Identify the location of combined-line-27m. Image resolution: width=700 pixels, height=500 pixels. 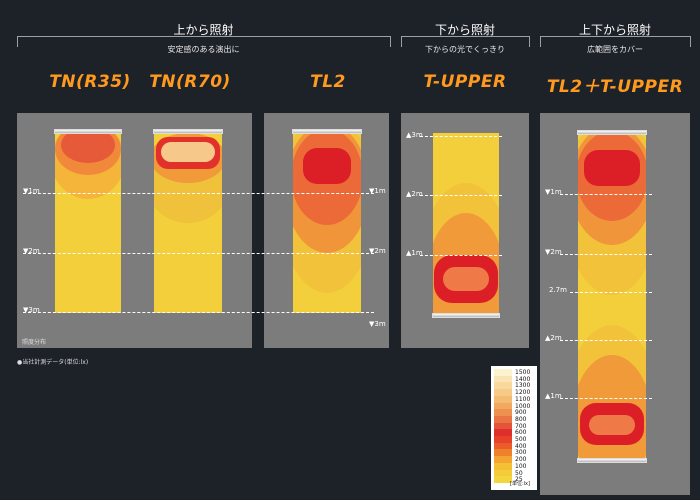
(611, 292).